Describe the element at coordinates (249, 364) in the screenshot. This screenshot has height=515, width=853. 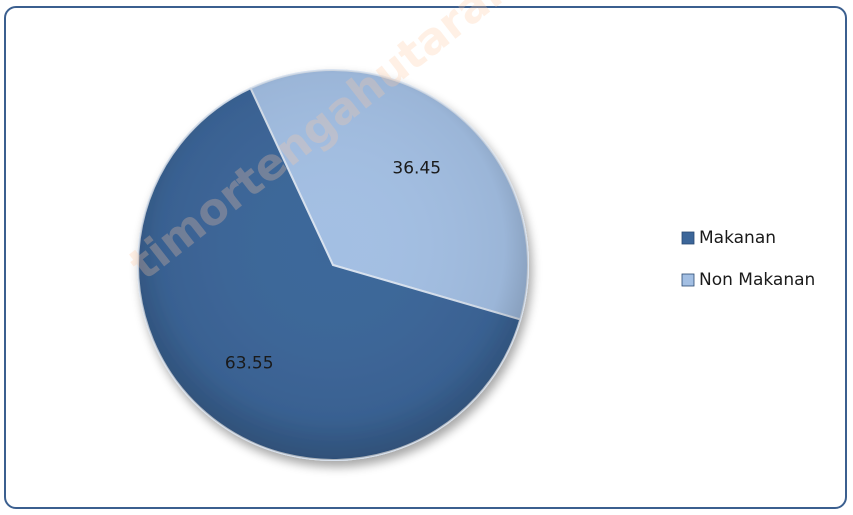
I see `data-label-makanan: 63.55` at that location.